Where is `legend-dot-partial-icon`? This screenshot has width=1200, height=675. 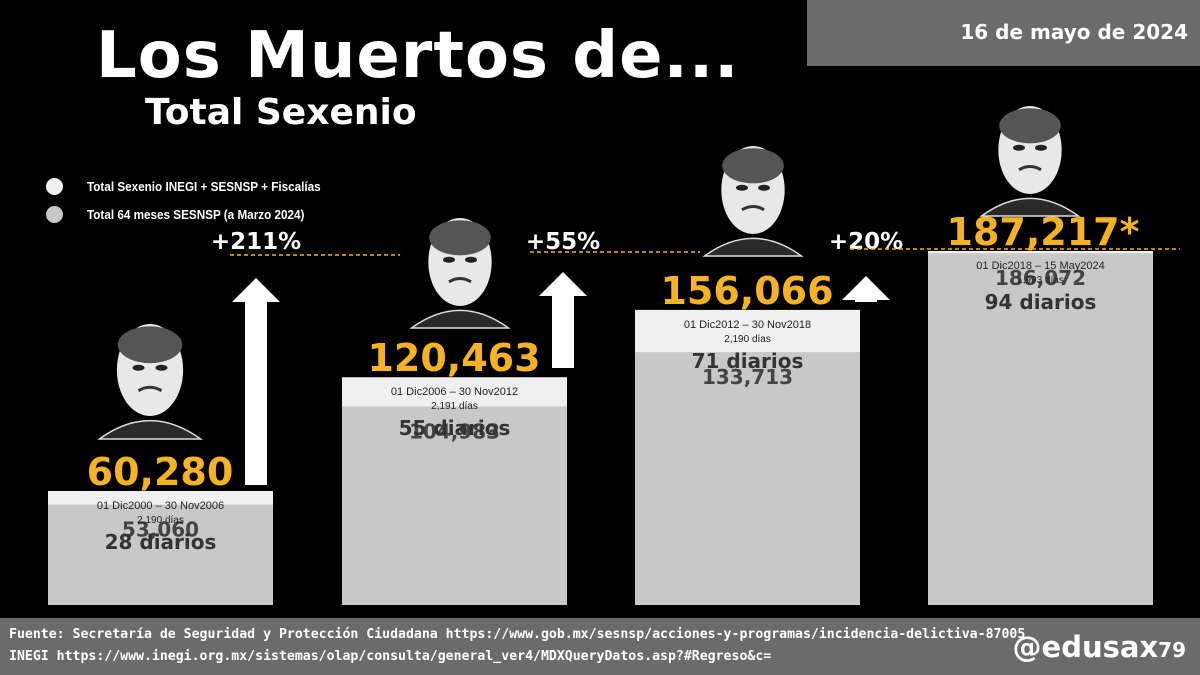
legend-dot-partial-icon is located at coordinates (54, 214).